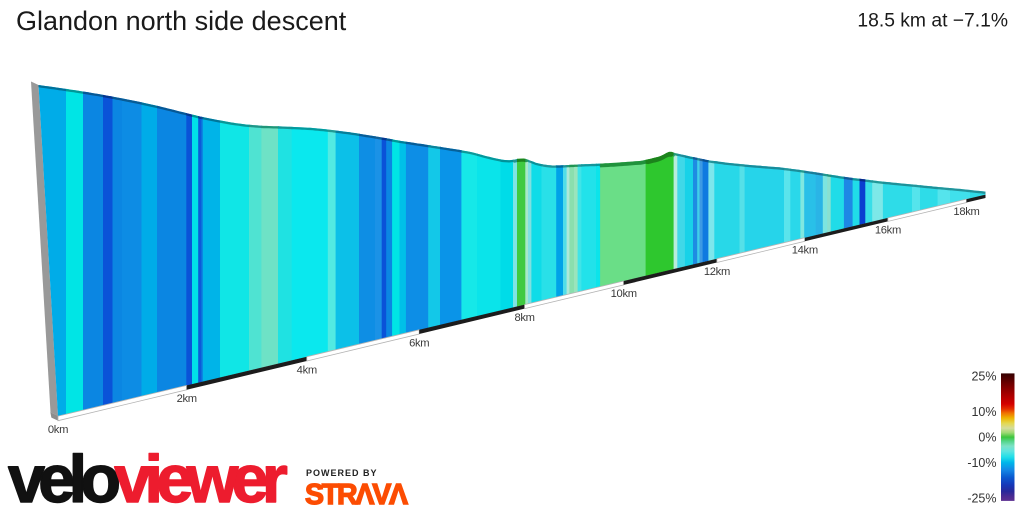 The image size is (1024, 512). Describe the element at coordinates (187, 399) in the screenshot. I see `svg-text: 2km` at that location.